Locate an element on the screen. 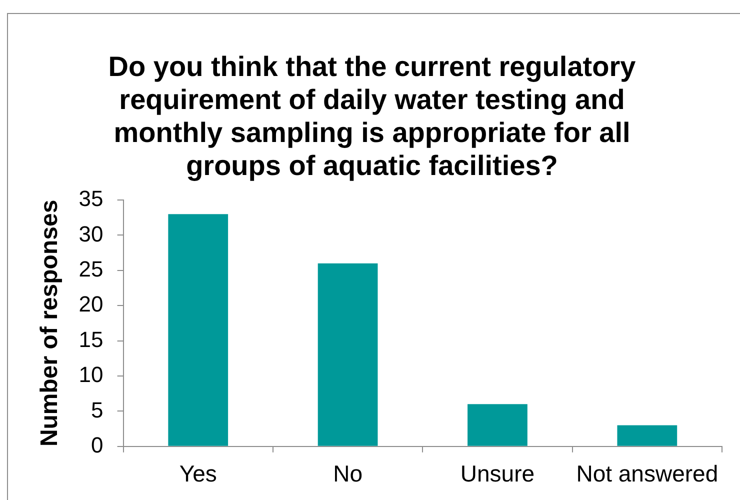 Image resolution: width=740 pixels, height=500 pixels. y-tick-label: 30 is located at coordinates (91, 233).